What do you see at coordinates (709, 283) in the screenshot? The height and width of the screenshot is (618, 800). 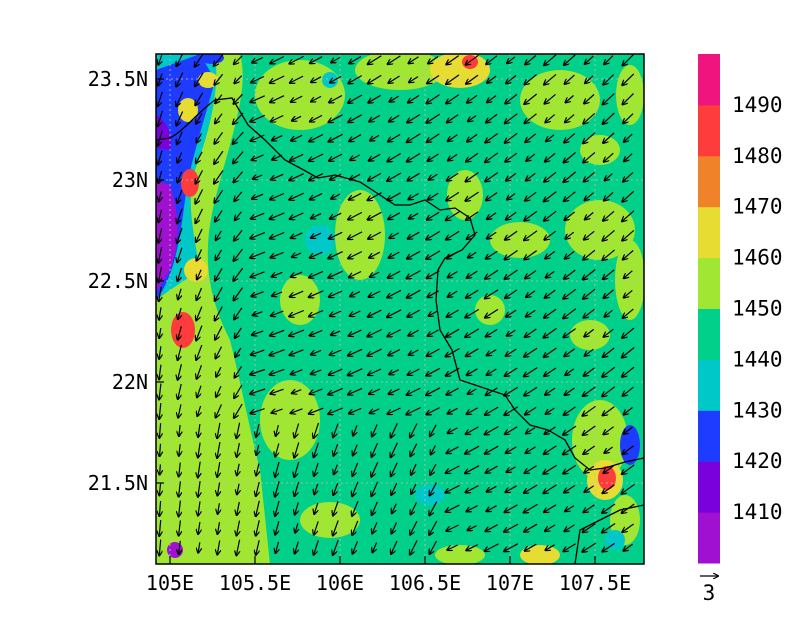 I see `colorbar-swatch` at bounding box center [709, 283].